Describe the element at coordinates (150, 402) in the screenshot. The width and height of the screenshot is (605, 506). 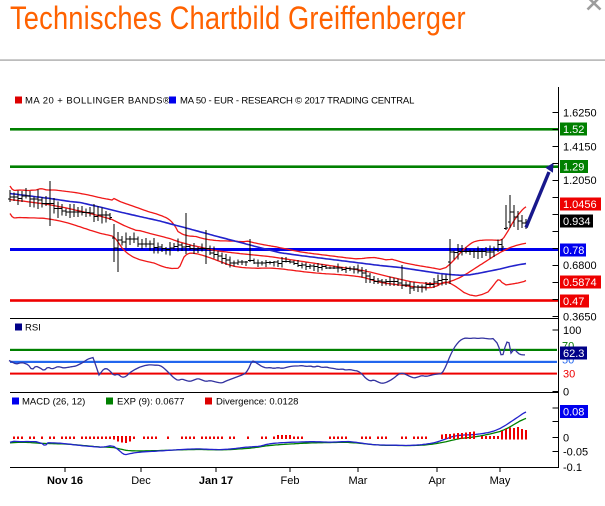
I see `svg-text: EXP (9): 0.0677` at that location.